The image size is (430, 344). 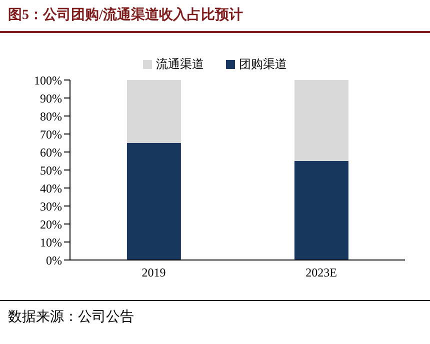 I want to click on y-tick-label: 0%, so click(x=54, y=260).